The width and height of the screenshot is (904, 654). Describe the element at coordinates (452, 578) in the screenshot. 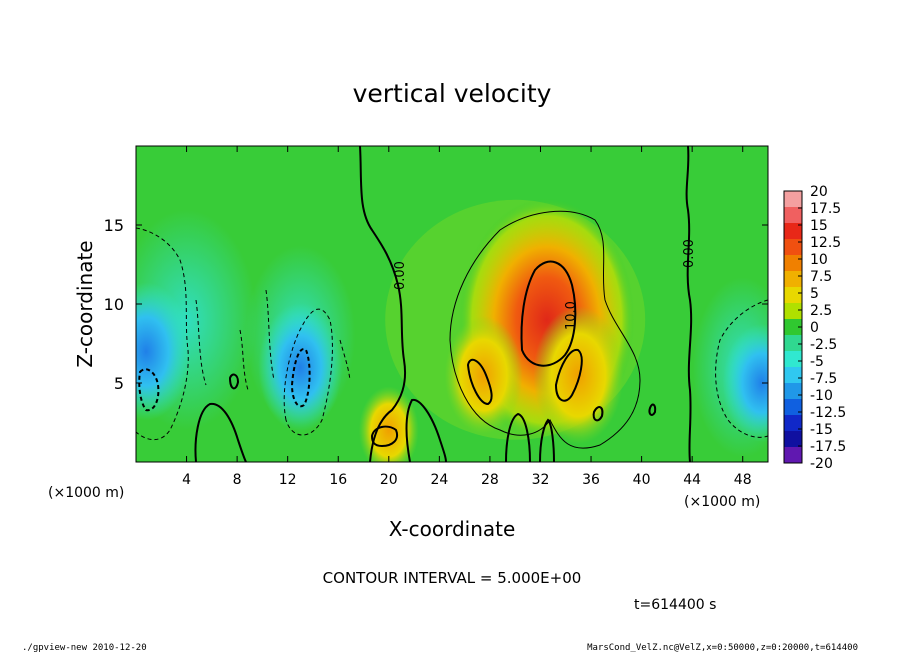

I see `contour-interval-label: CONTOUR INTERVAL = 5.000E+00` at that location.